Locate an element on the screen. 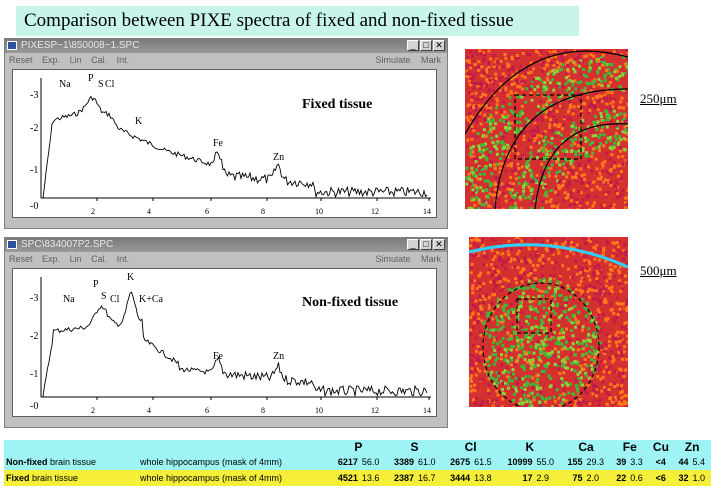 The image size is (720, 498). table-cell: 3389 is located at coordinates (401, 462).